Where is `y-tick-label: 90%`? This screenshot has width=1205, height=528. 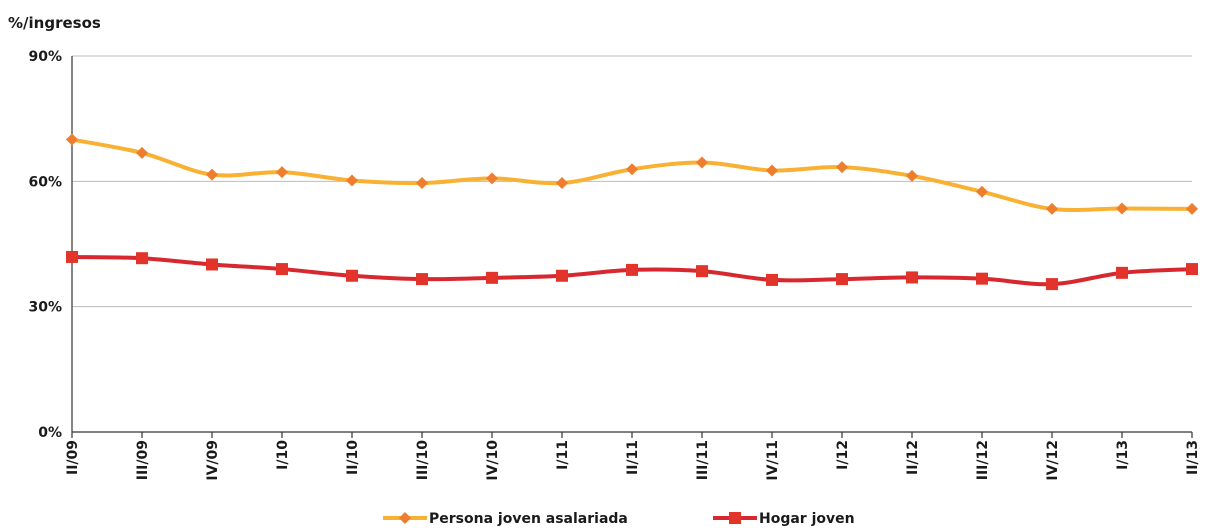
y-tick-label: 90% is located at coordinates (45, 57).